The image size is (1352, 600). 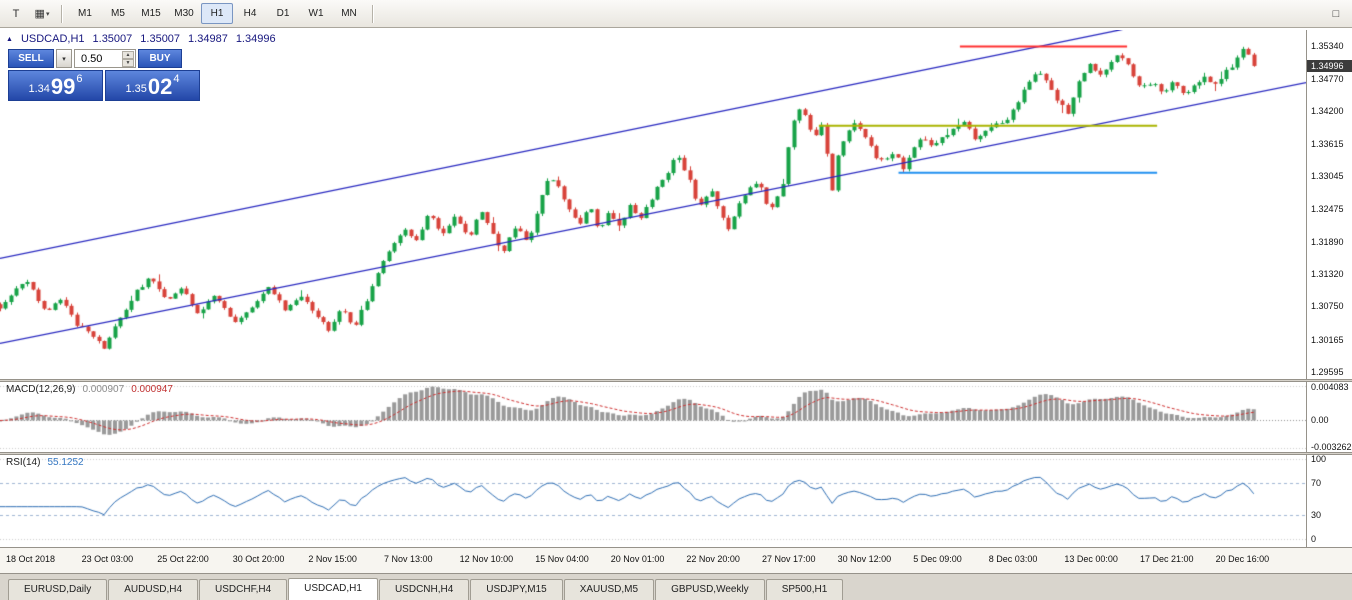 What do you see at coordinates (1327, 111) in the screenshot?
I see `price-tick-label: 1.34200` at bounding box center [1327, 111].